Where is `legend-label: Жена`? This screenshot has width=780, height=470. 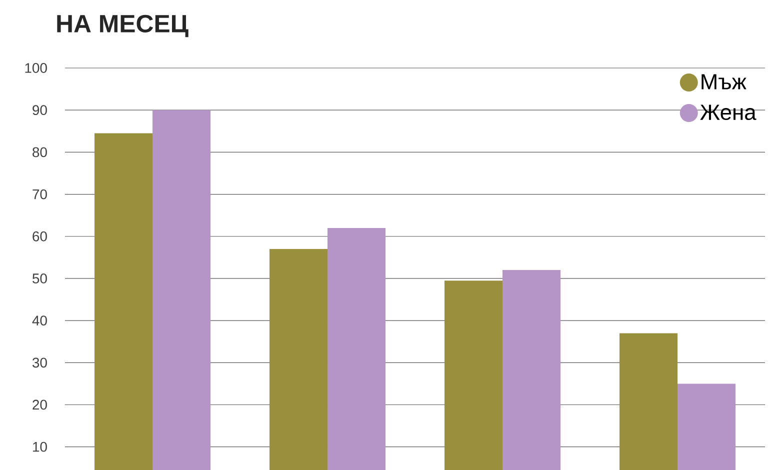 legend-label: Жена is located at coordinates (728, 112).